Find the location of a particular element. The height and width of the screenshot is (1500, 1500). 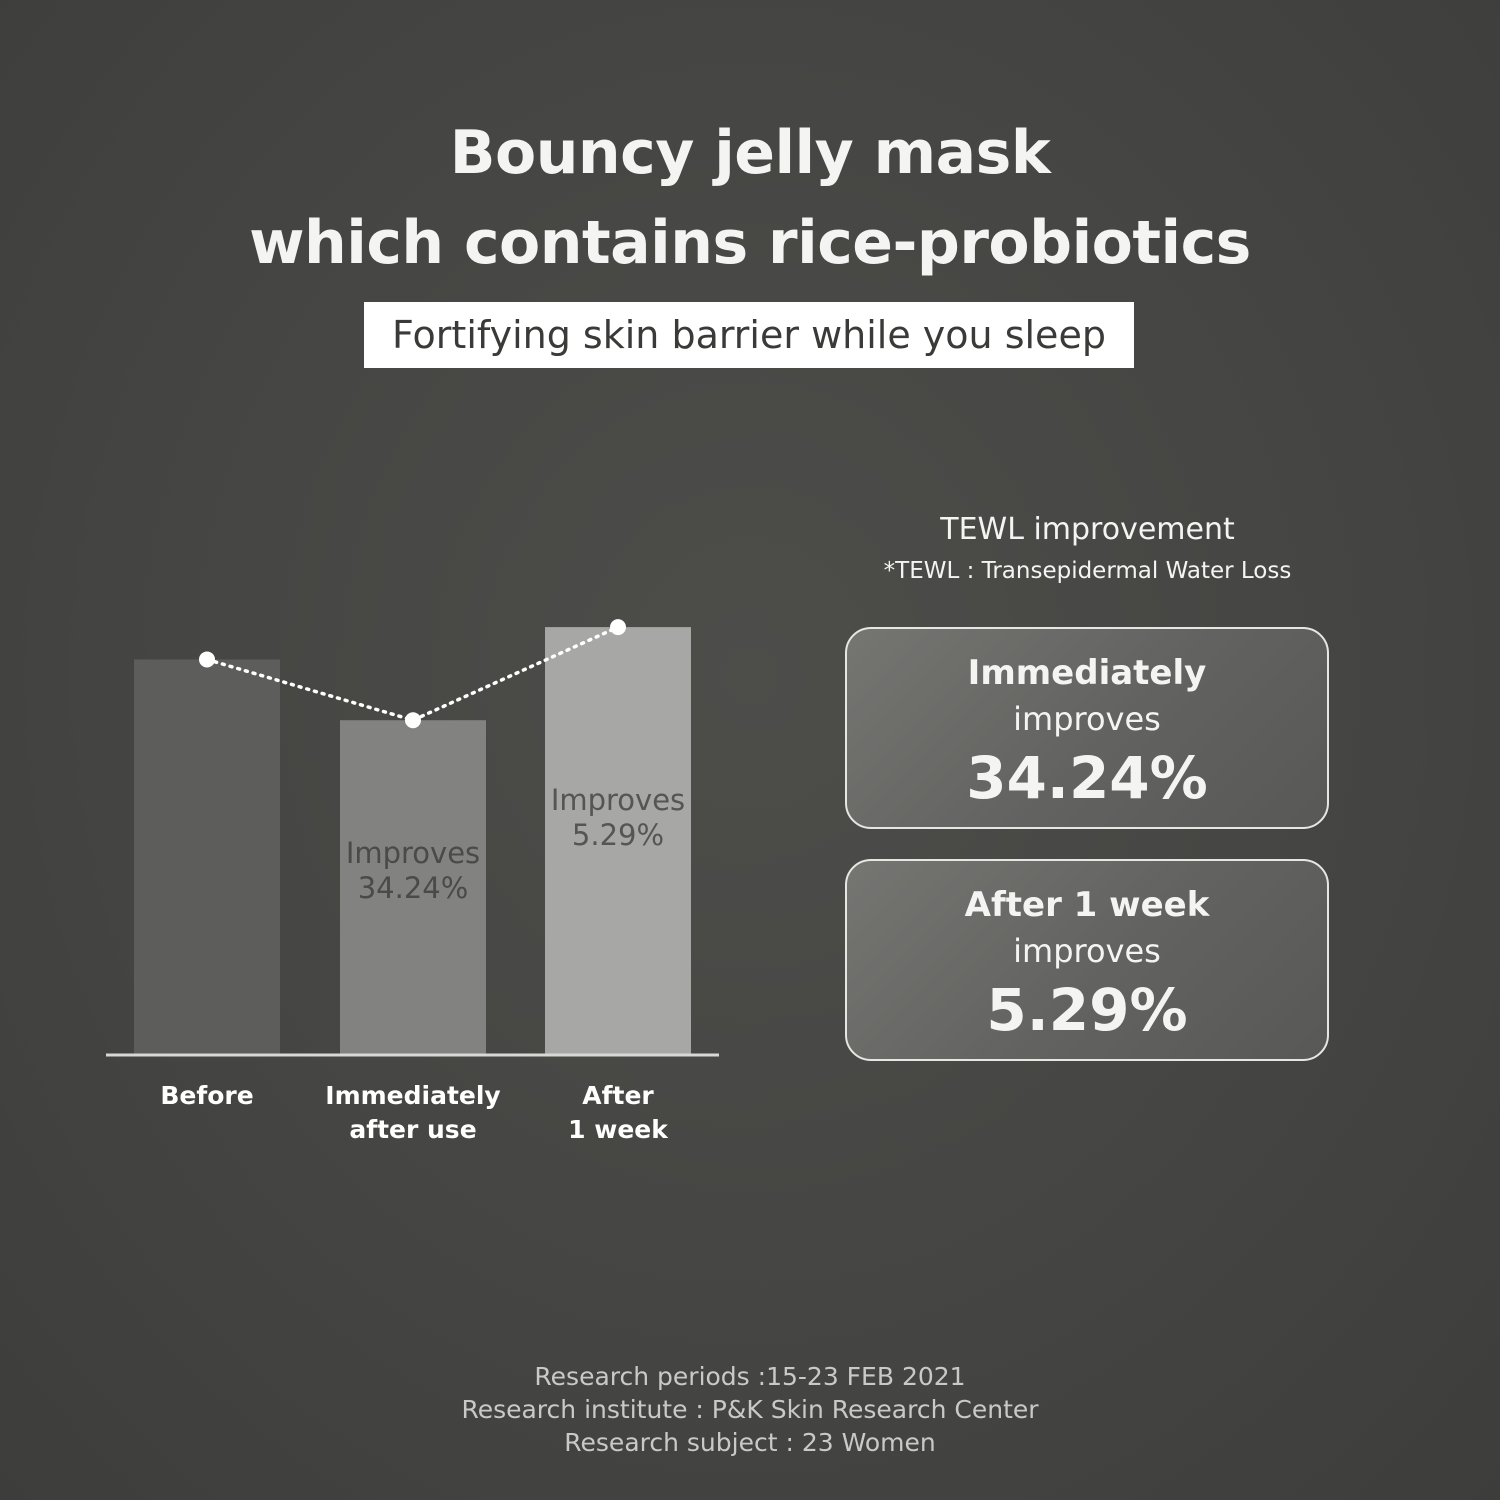

bar-label-2-line-1: Improves is located at coordinates (618, 800).